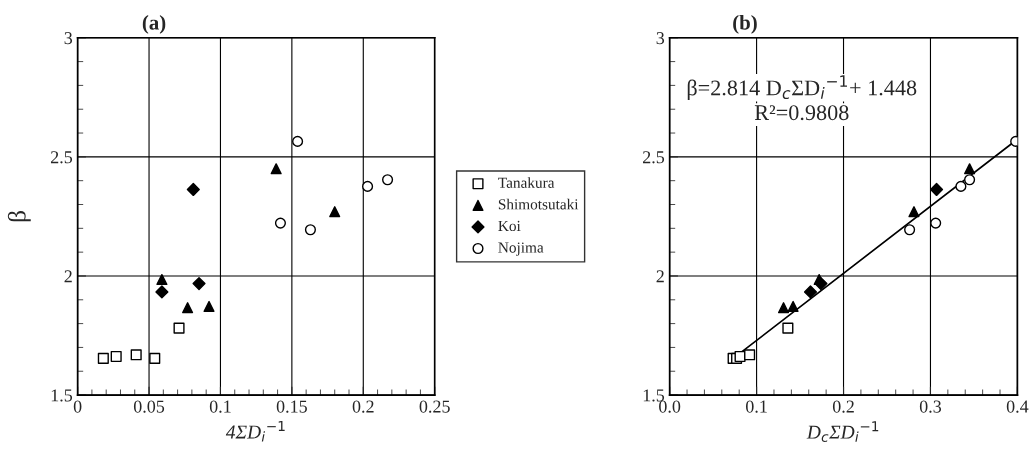 The height and width of the screenshot is (472, 1035). I want to click on x-axis-title: 4ΣD$_{i}$$^{−1}$, so click(255, 431).